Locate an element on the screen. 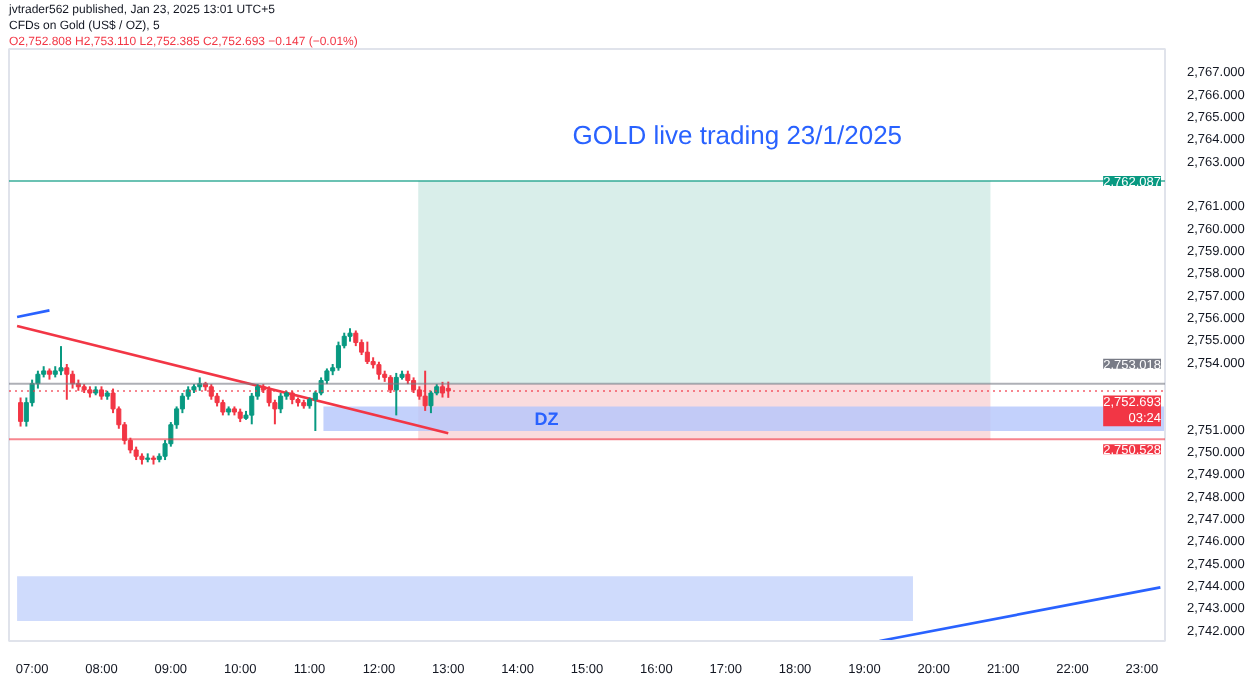 The height and width of the screenshot is (682, 1250). annotation: DZ is located at coordinates (547, 419).